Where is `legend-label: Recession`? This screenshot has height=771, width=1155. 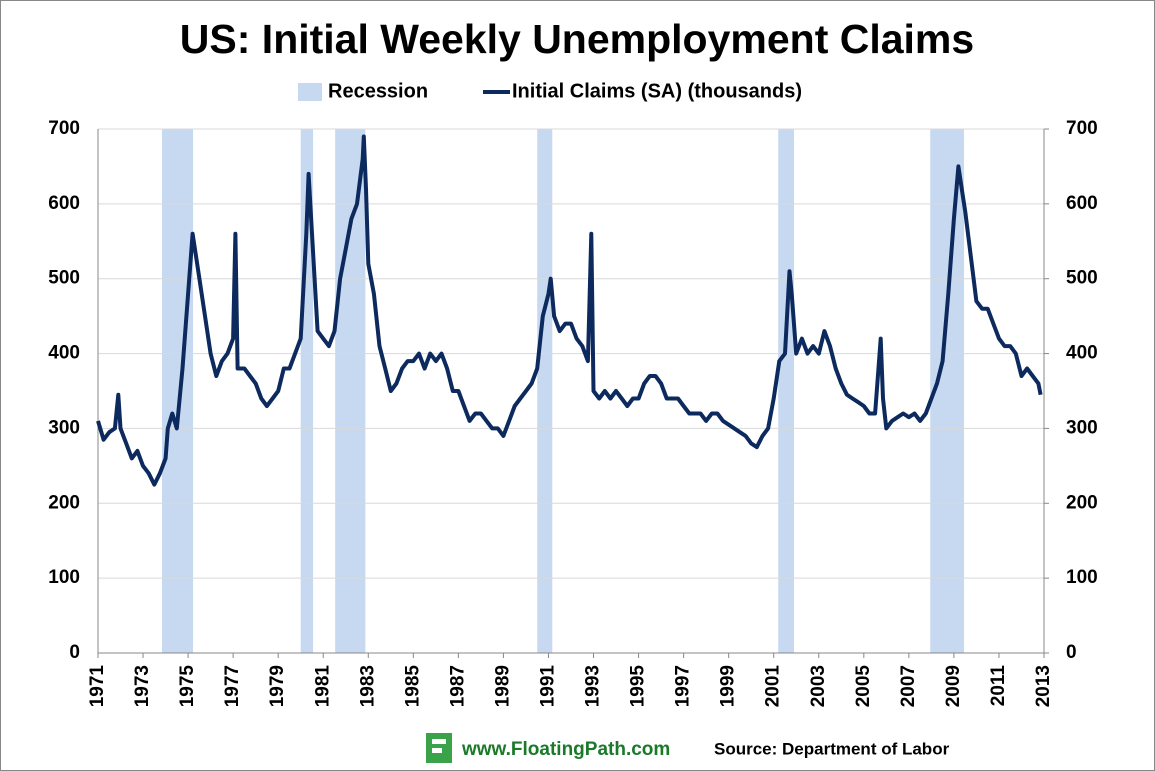
legend-label: Recession is located at coordinates (378, 91).